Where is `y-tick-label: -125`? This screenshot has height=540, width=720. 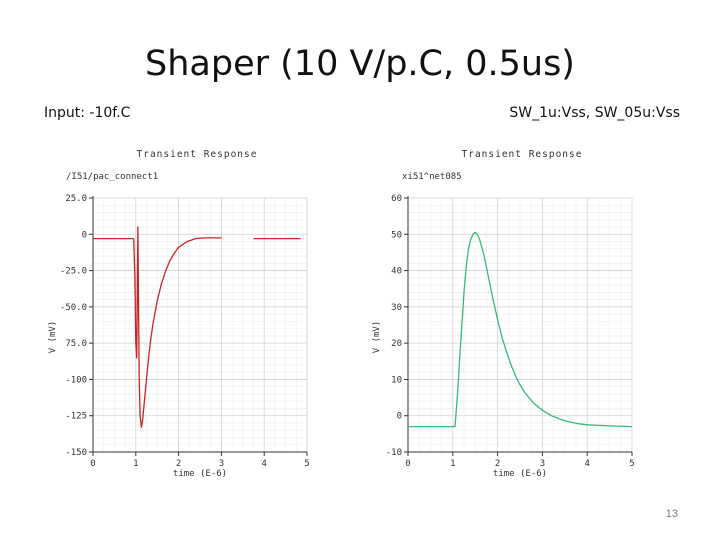
y-tick-label: -125 is located at coordinates (76, 417).